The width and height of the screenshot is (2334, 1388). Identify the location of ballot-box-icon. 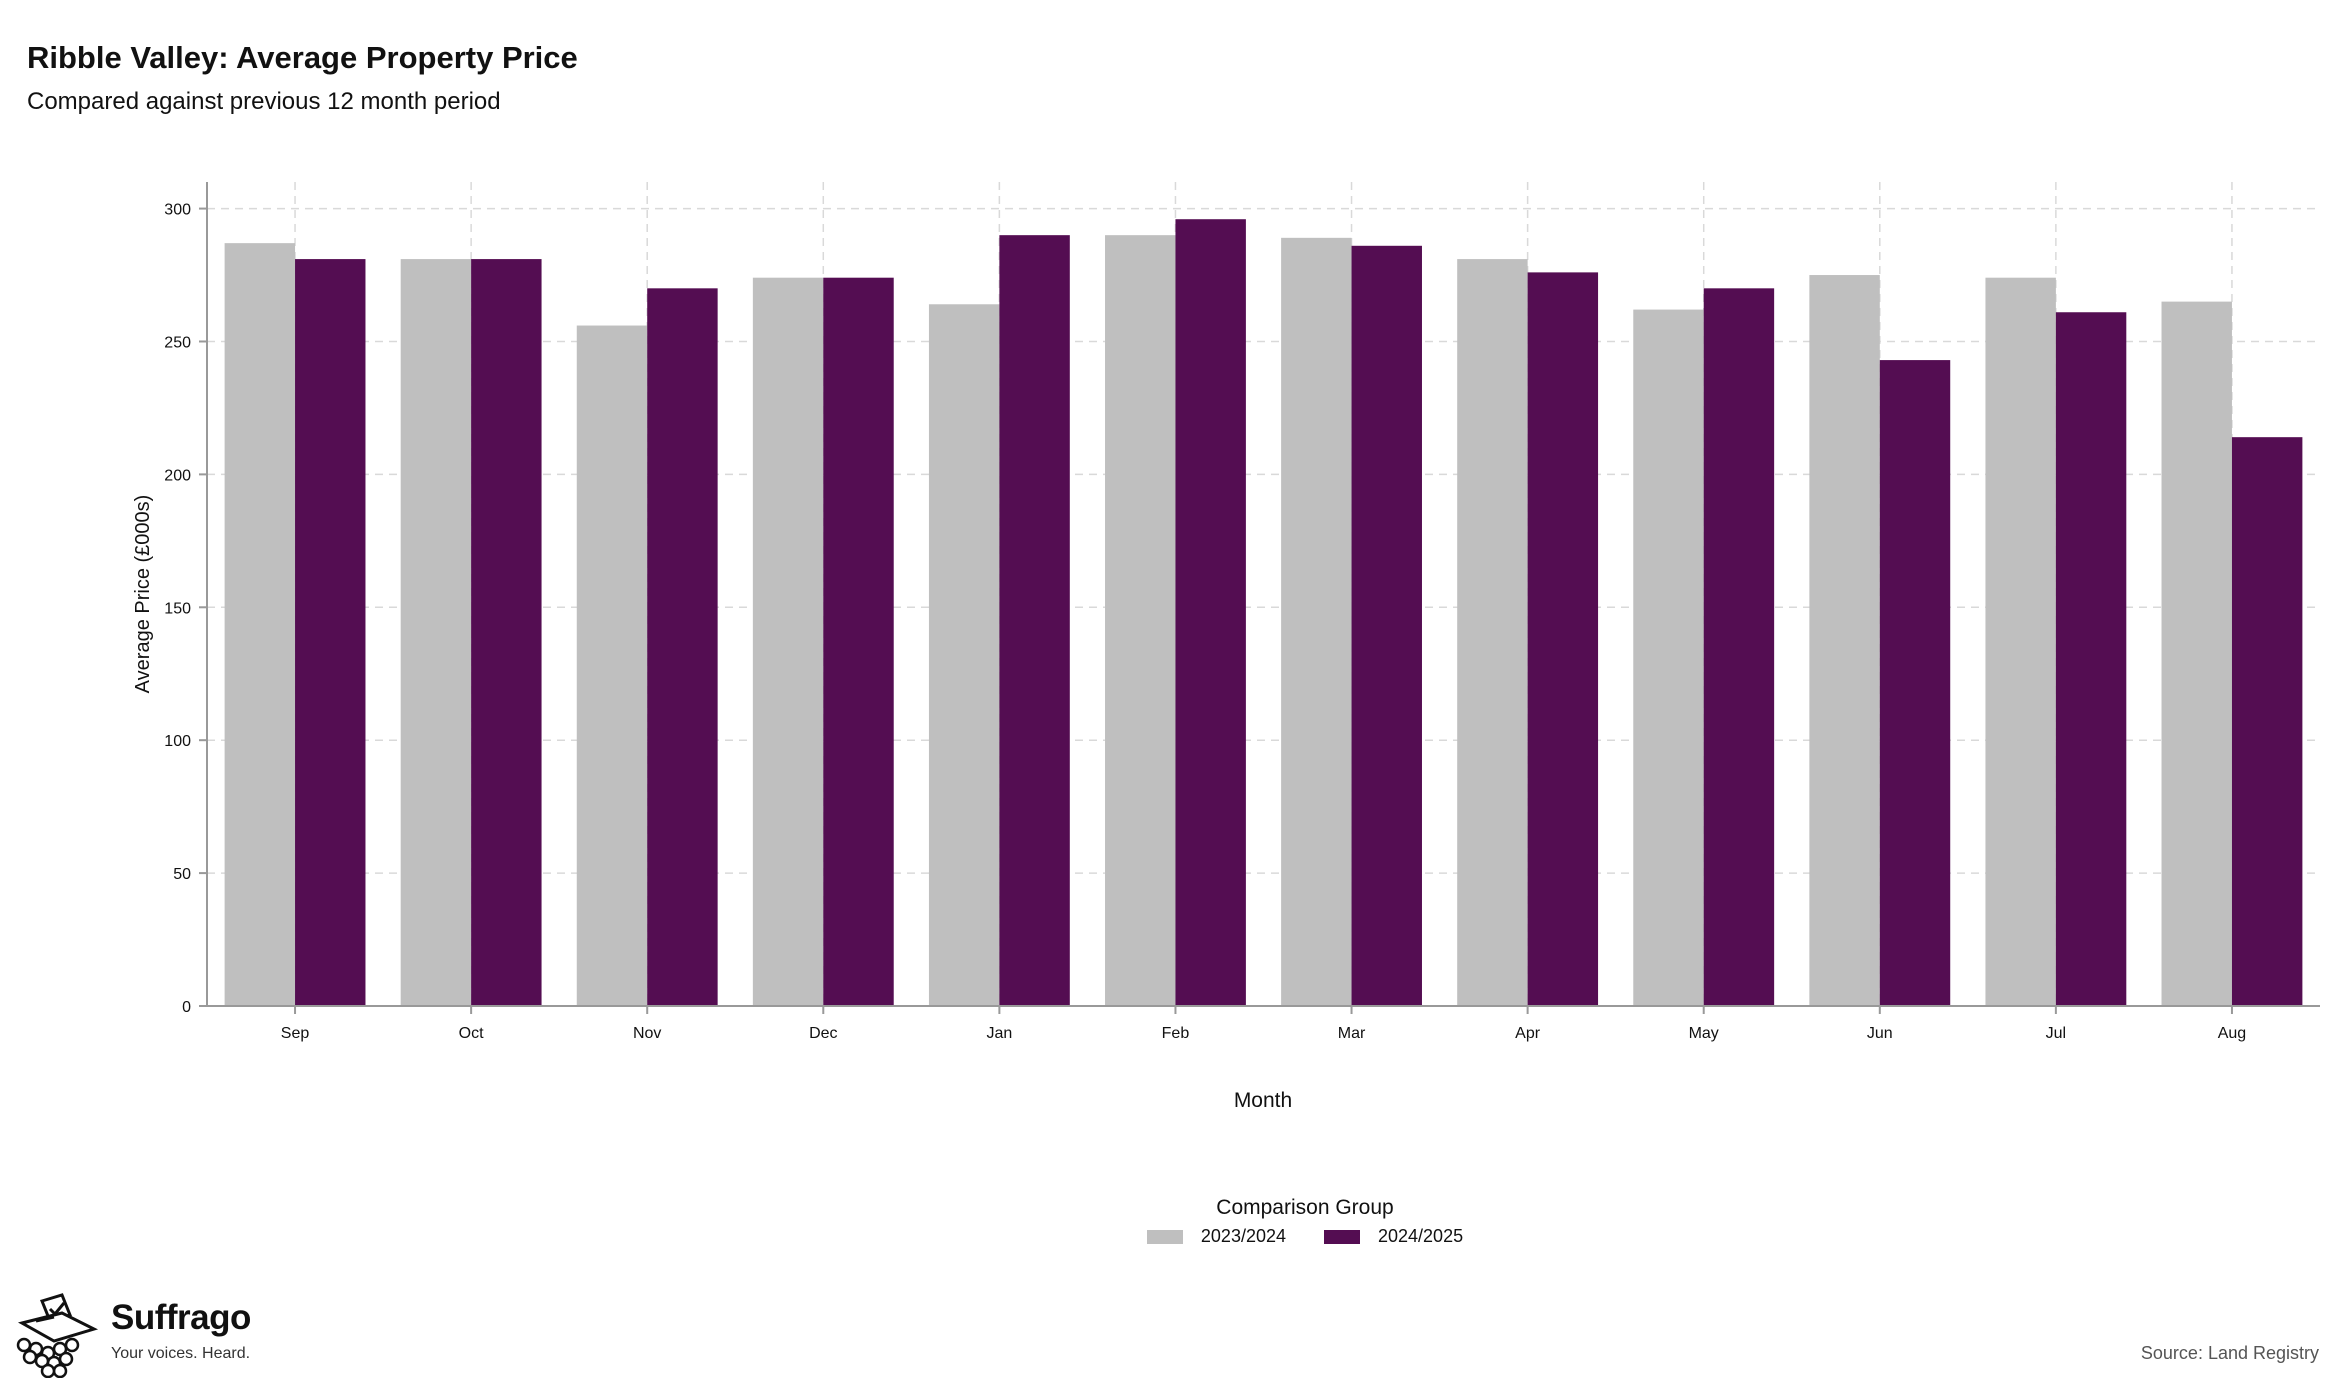
(57, 1335).